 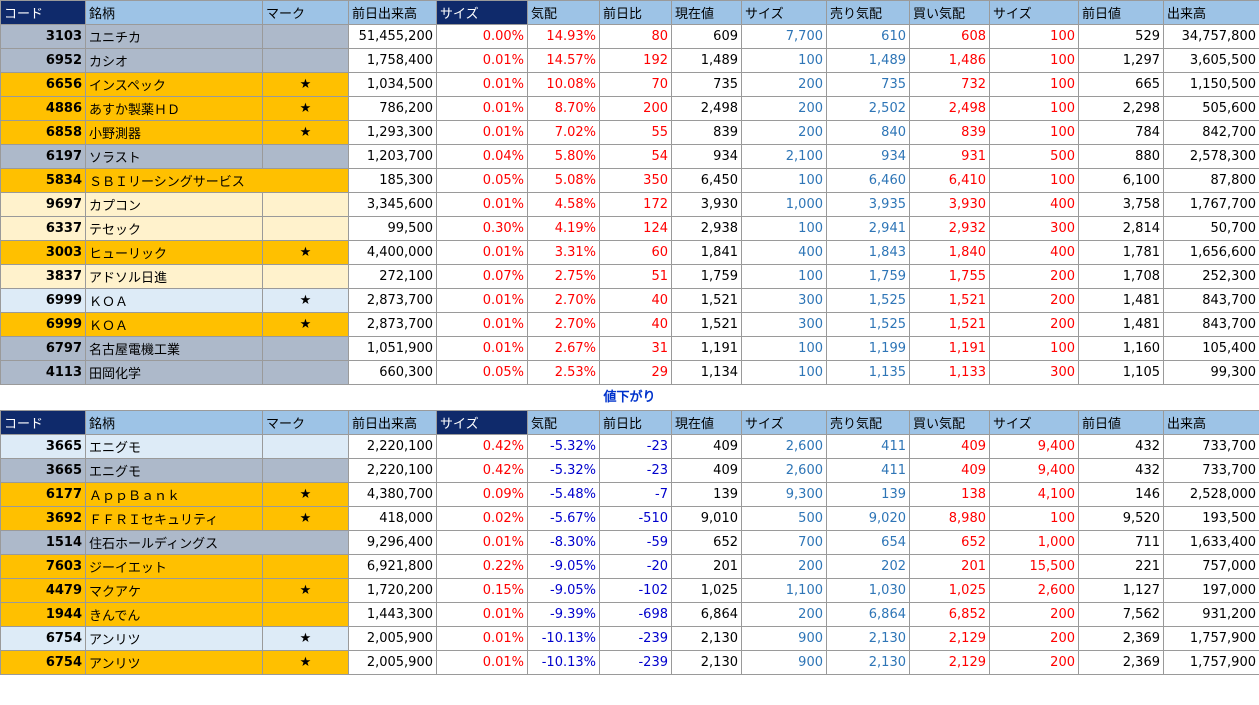 I want to click on cell-prev: 1,481, so click(x=1121, y=300).